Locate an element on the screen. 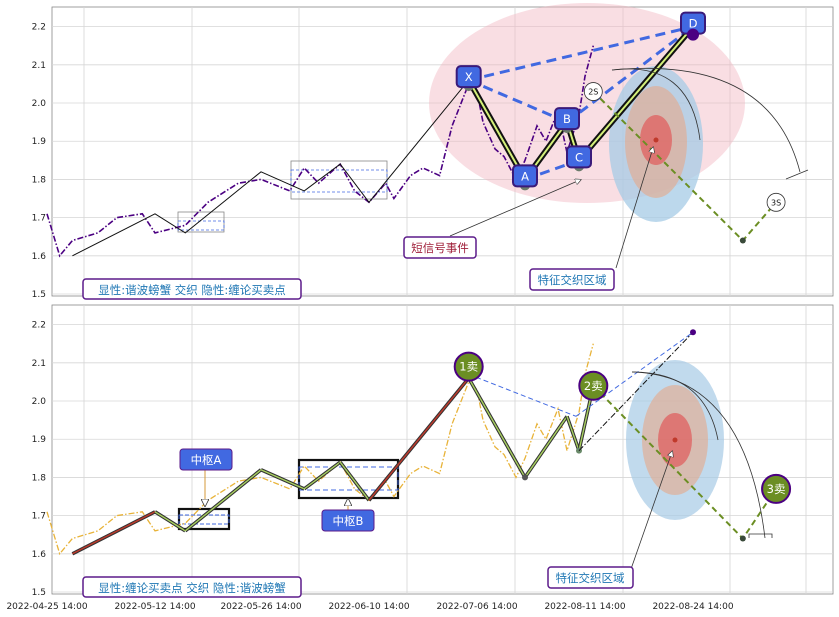 This screenshot has height=617, width=839. short-signal-text: 短信号事件 is located at coordinates (440, 248).